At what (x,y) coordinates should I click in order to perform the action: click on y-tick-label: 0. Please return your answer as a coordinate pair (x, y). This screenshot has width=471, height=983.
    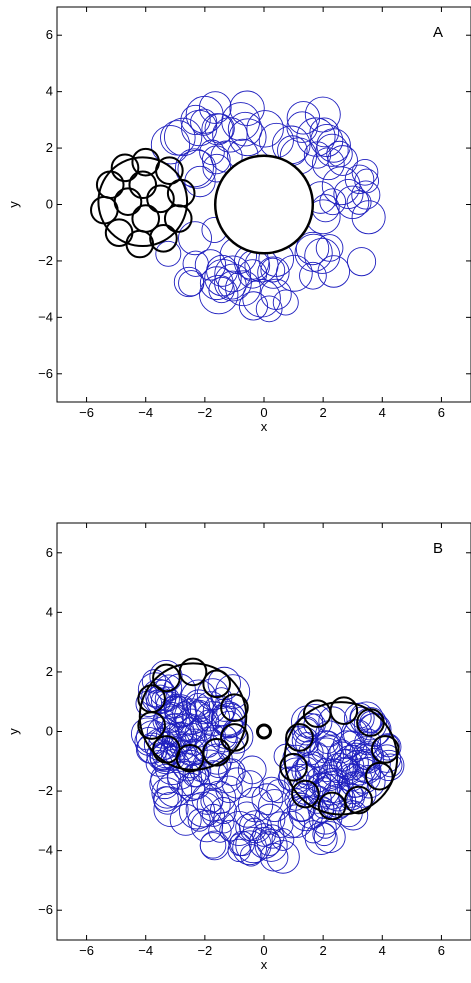
    Looking at the image, I should click on (49, 204).